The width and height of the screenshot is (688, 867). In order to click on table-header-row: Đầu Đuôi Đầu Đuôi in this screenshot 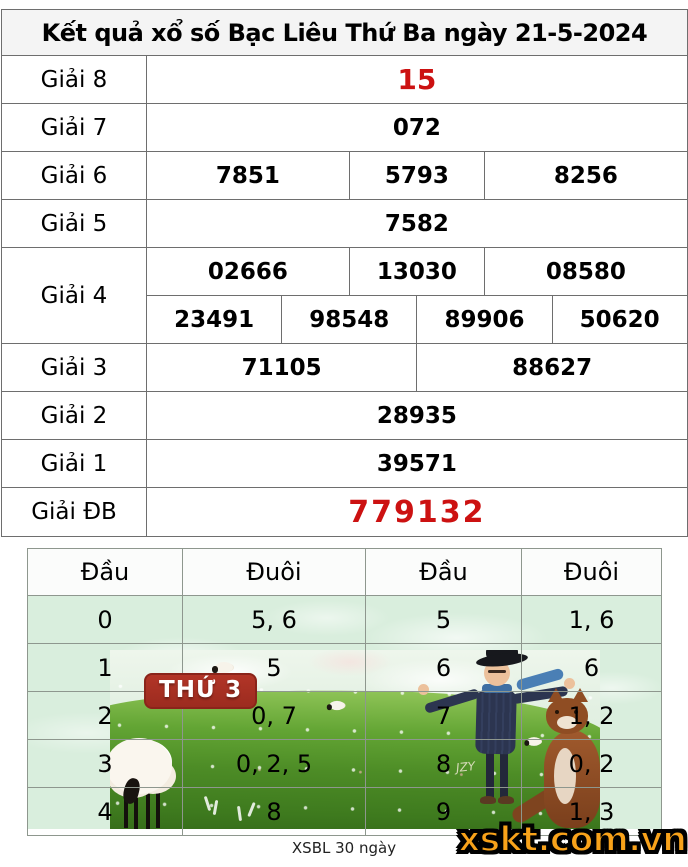, I will do `click(344, 572)`.